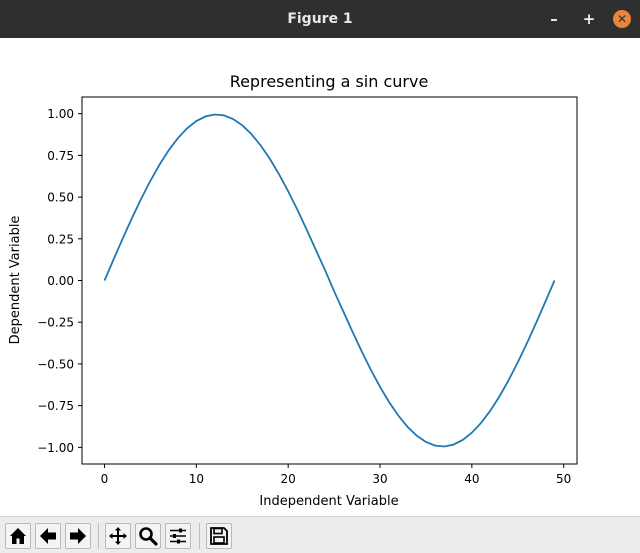 This screenshot has height=553, width=640. Describe the element at coordinates (554, 19) in the screenshot. I see `minimize-button: –` at that location.